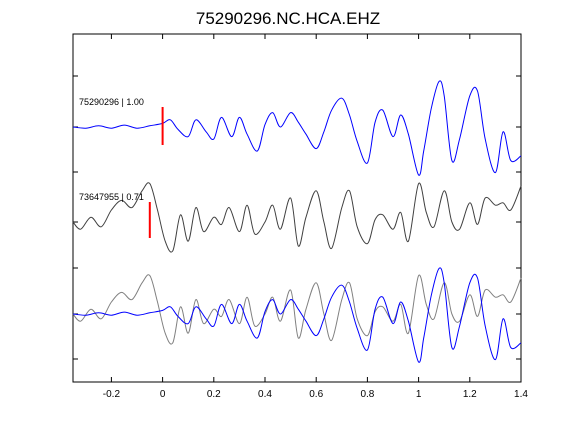 This screenshot has height=432, width=576. What do you see at coordinates (521, 394) in the screenshot?
I see `x-tick-label: 1.4` at bounding box center [521, 394].